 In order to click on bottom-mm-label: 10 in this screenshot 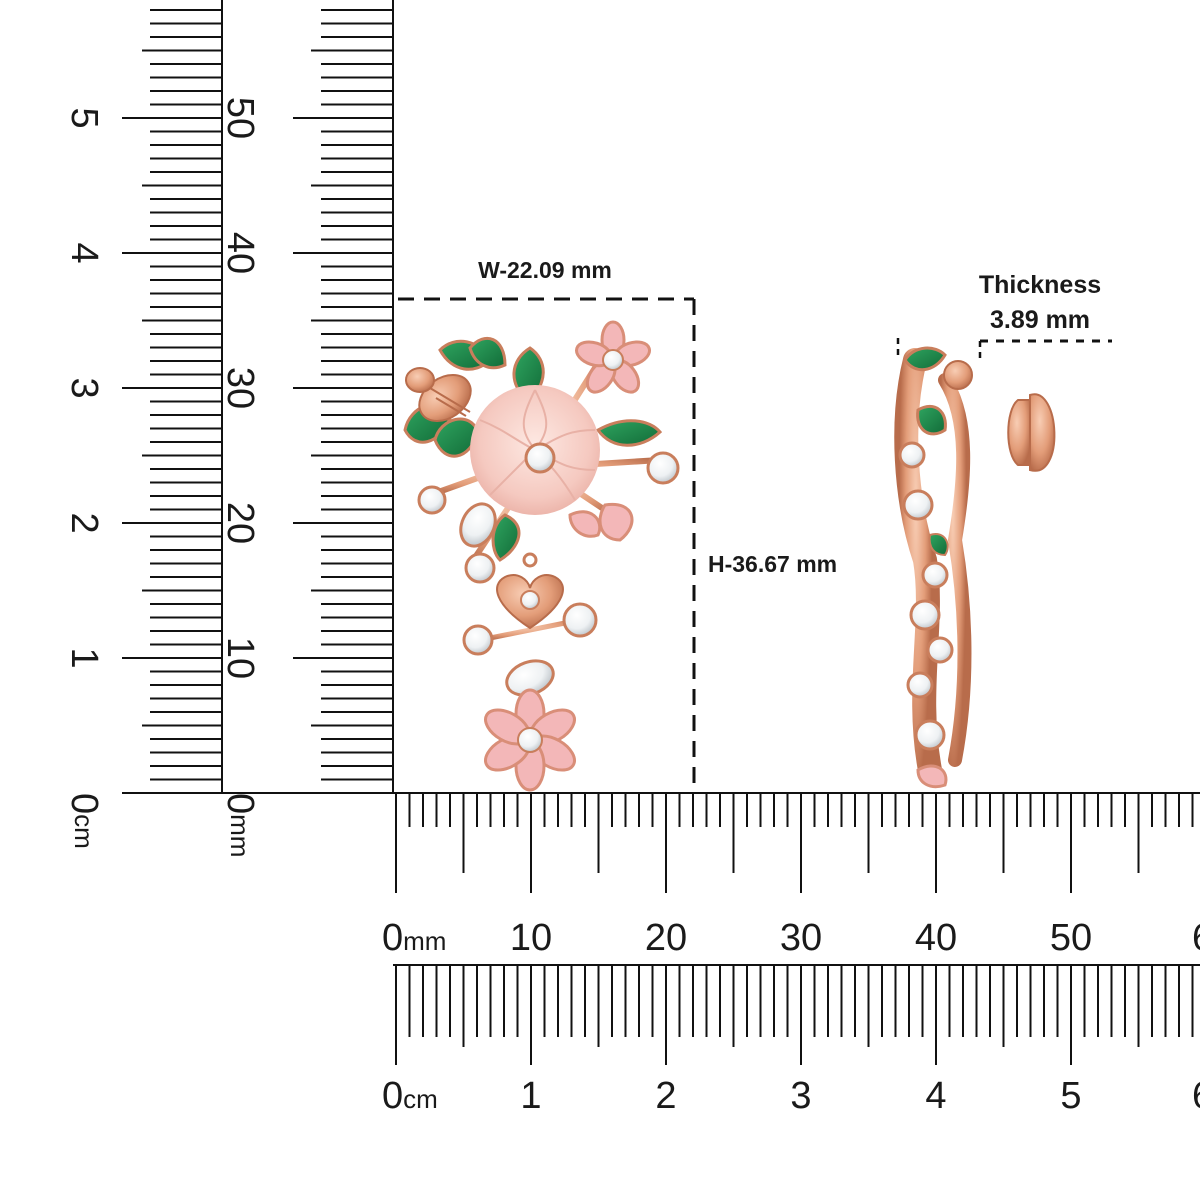, I will do `click(531, 938)`.